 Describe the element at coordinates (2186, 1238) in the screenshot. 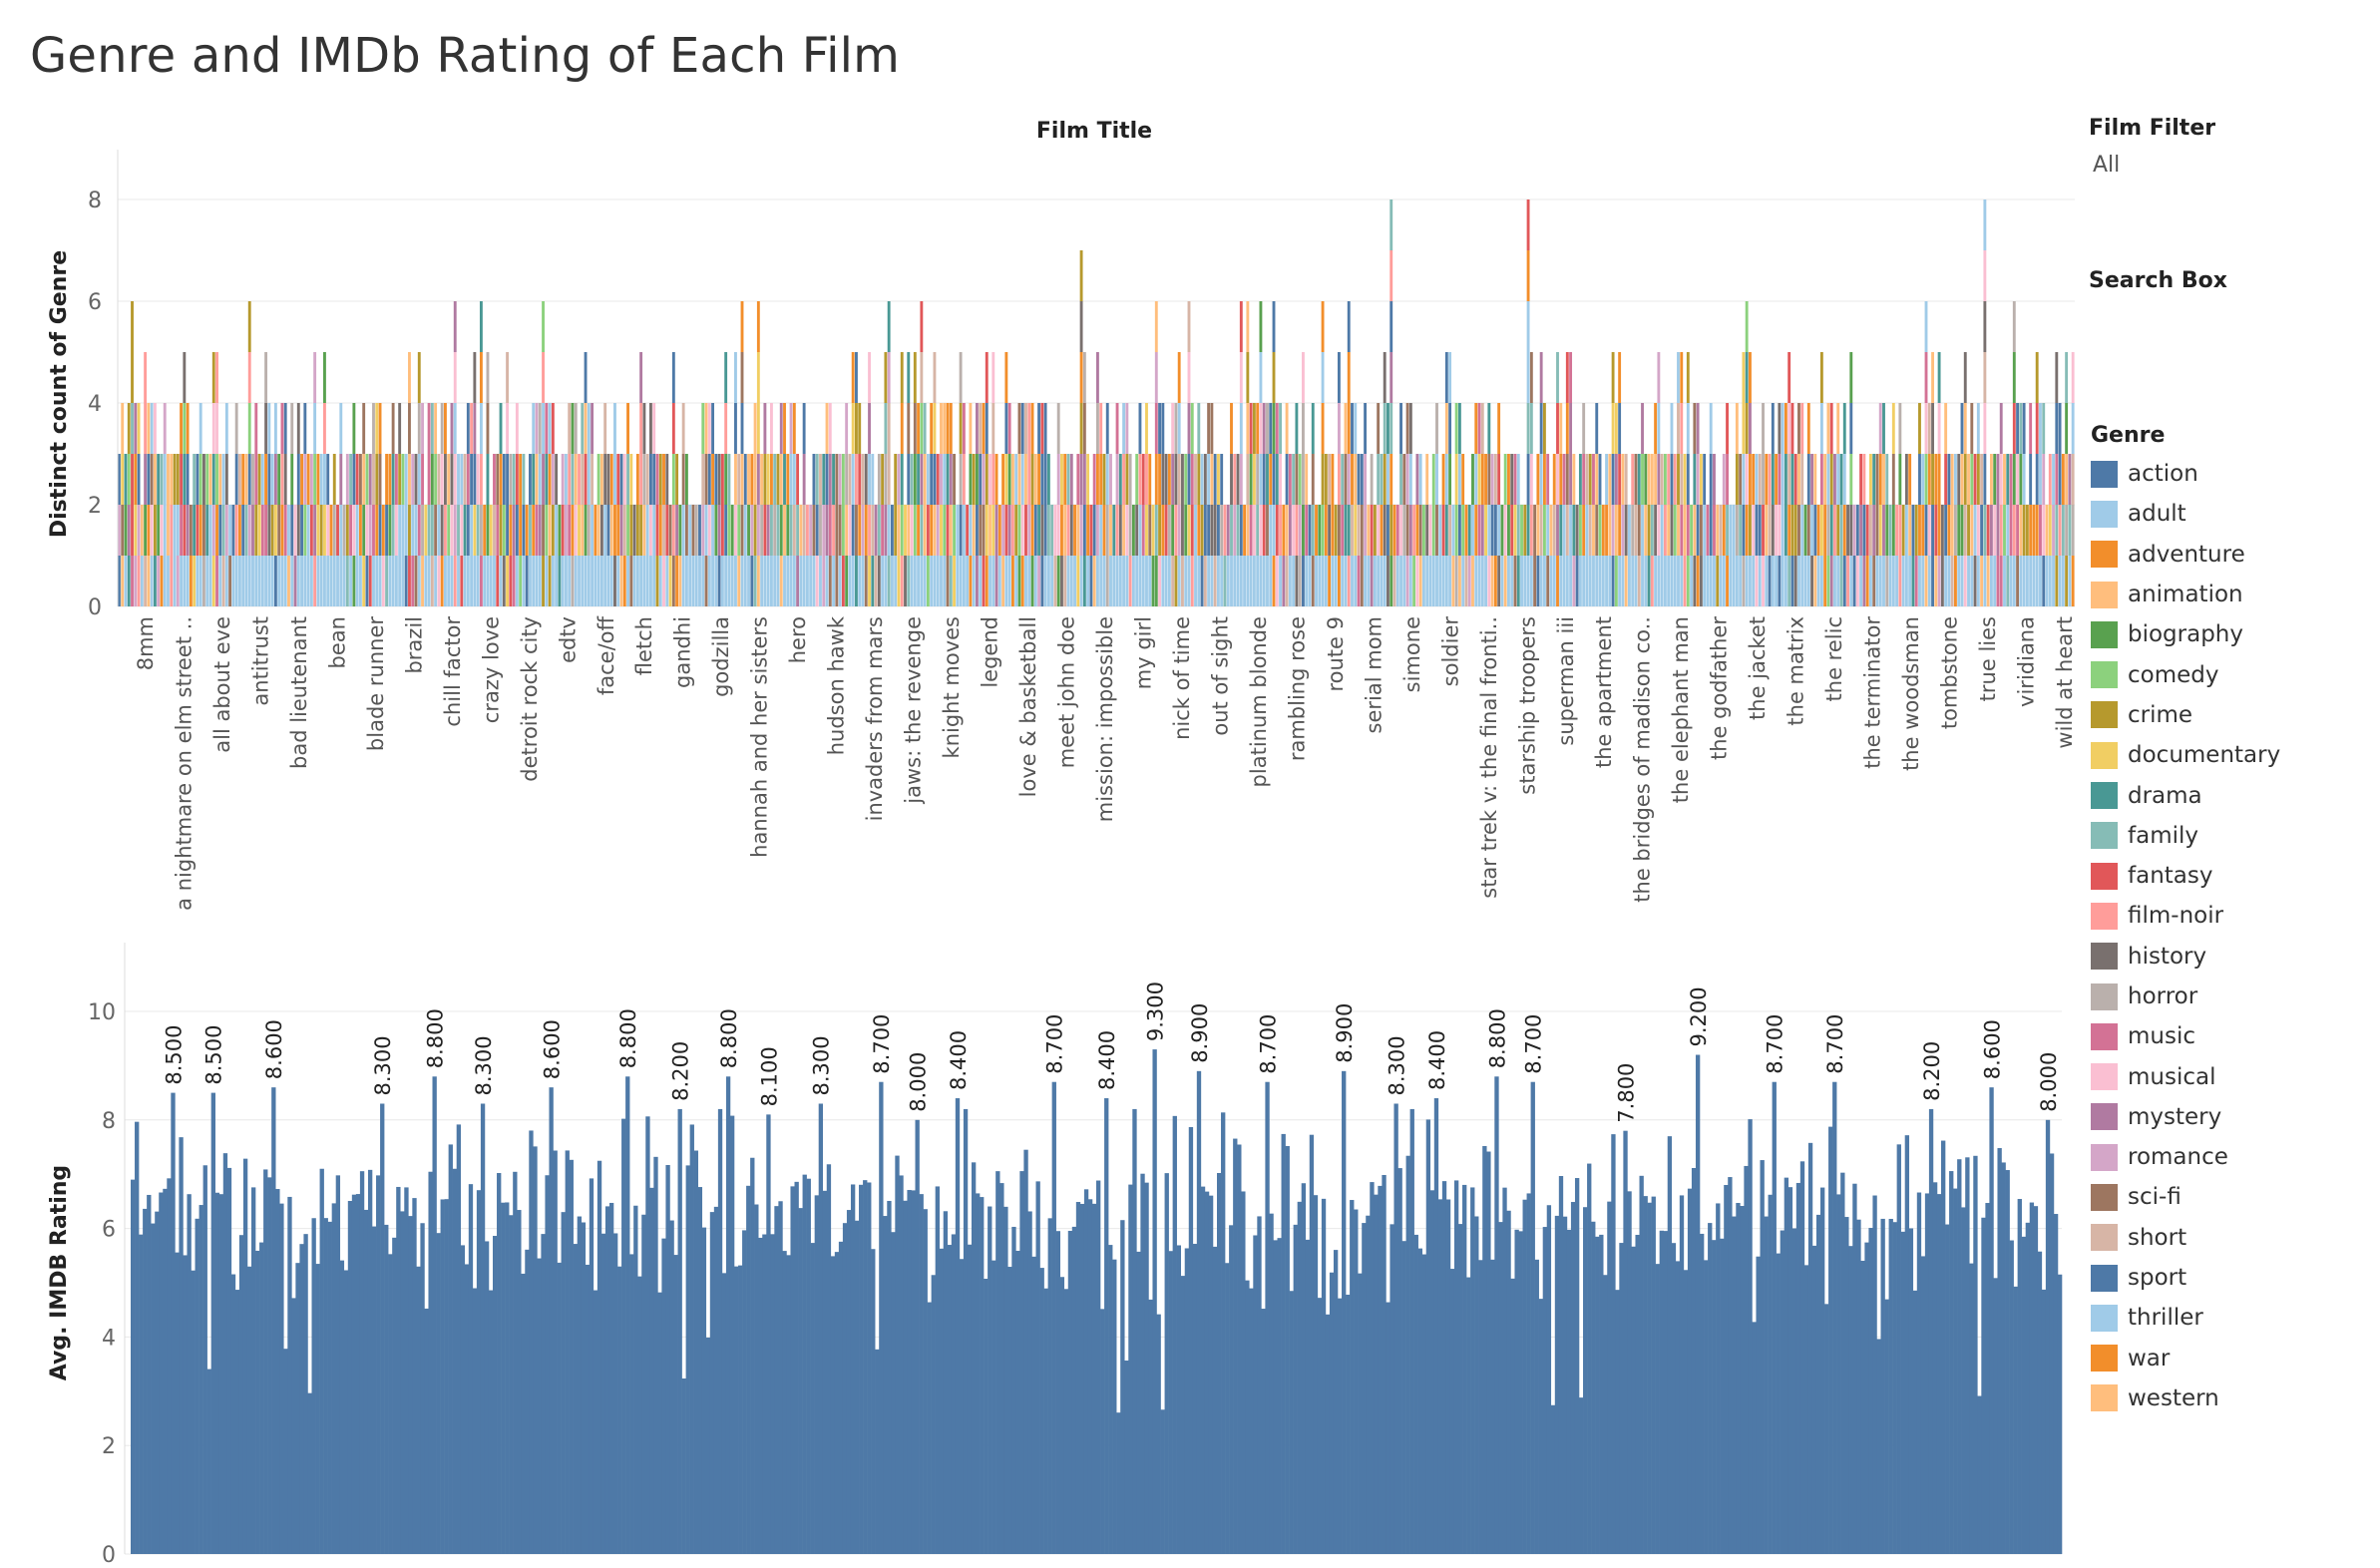

I see `legend-item-short: short` at that location.